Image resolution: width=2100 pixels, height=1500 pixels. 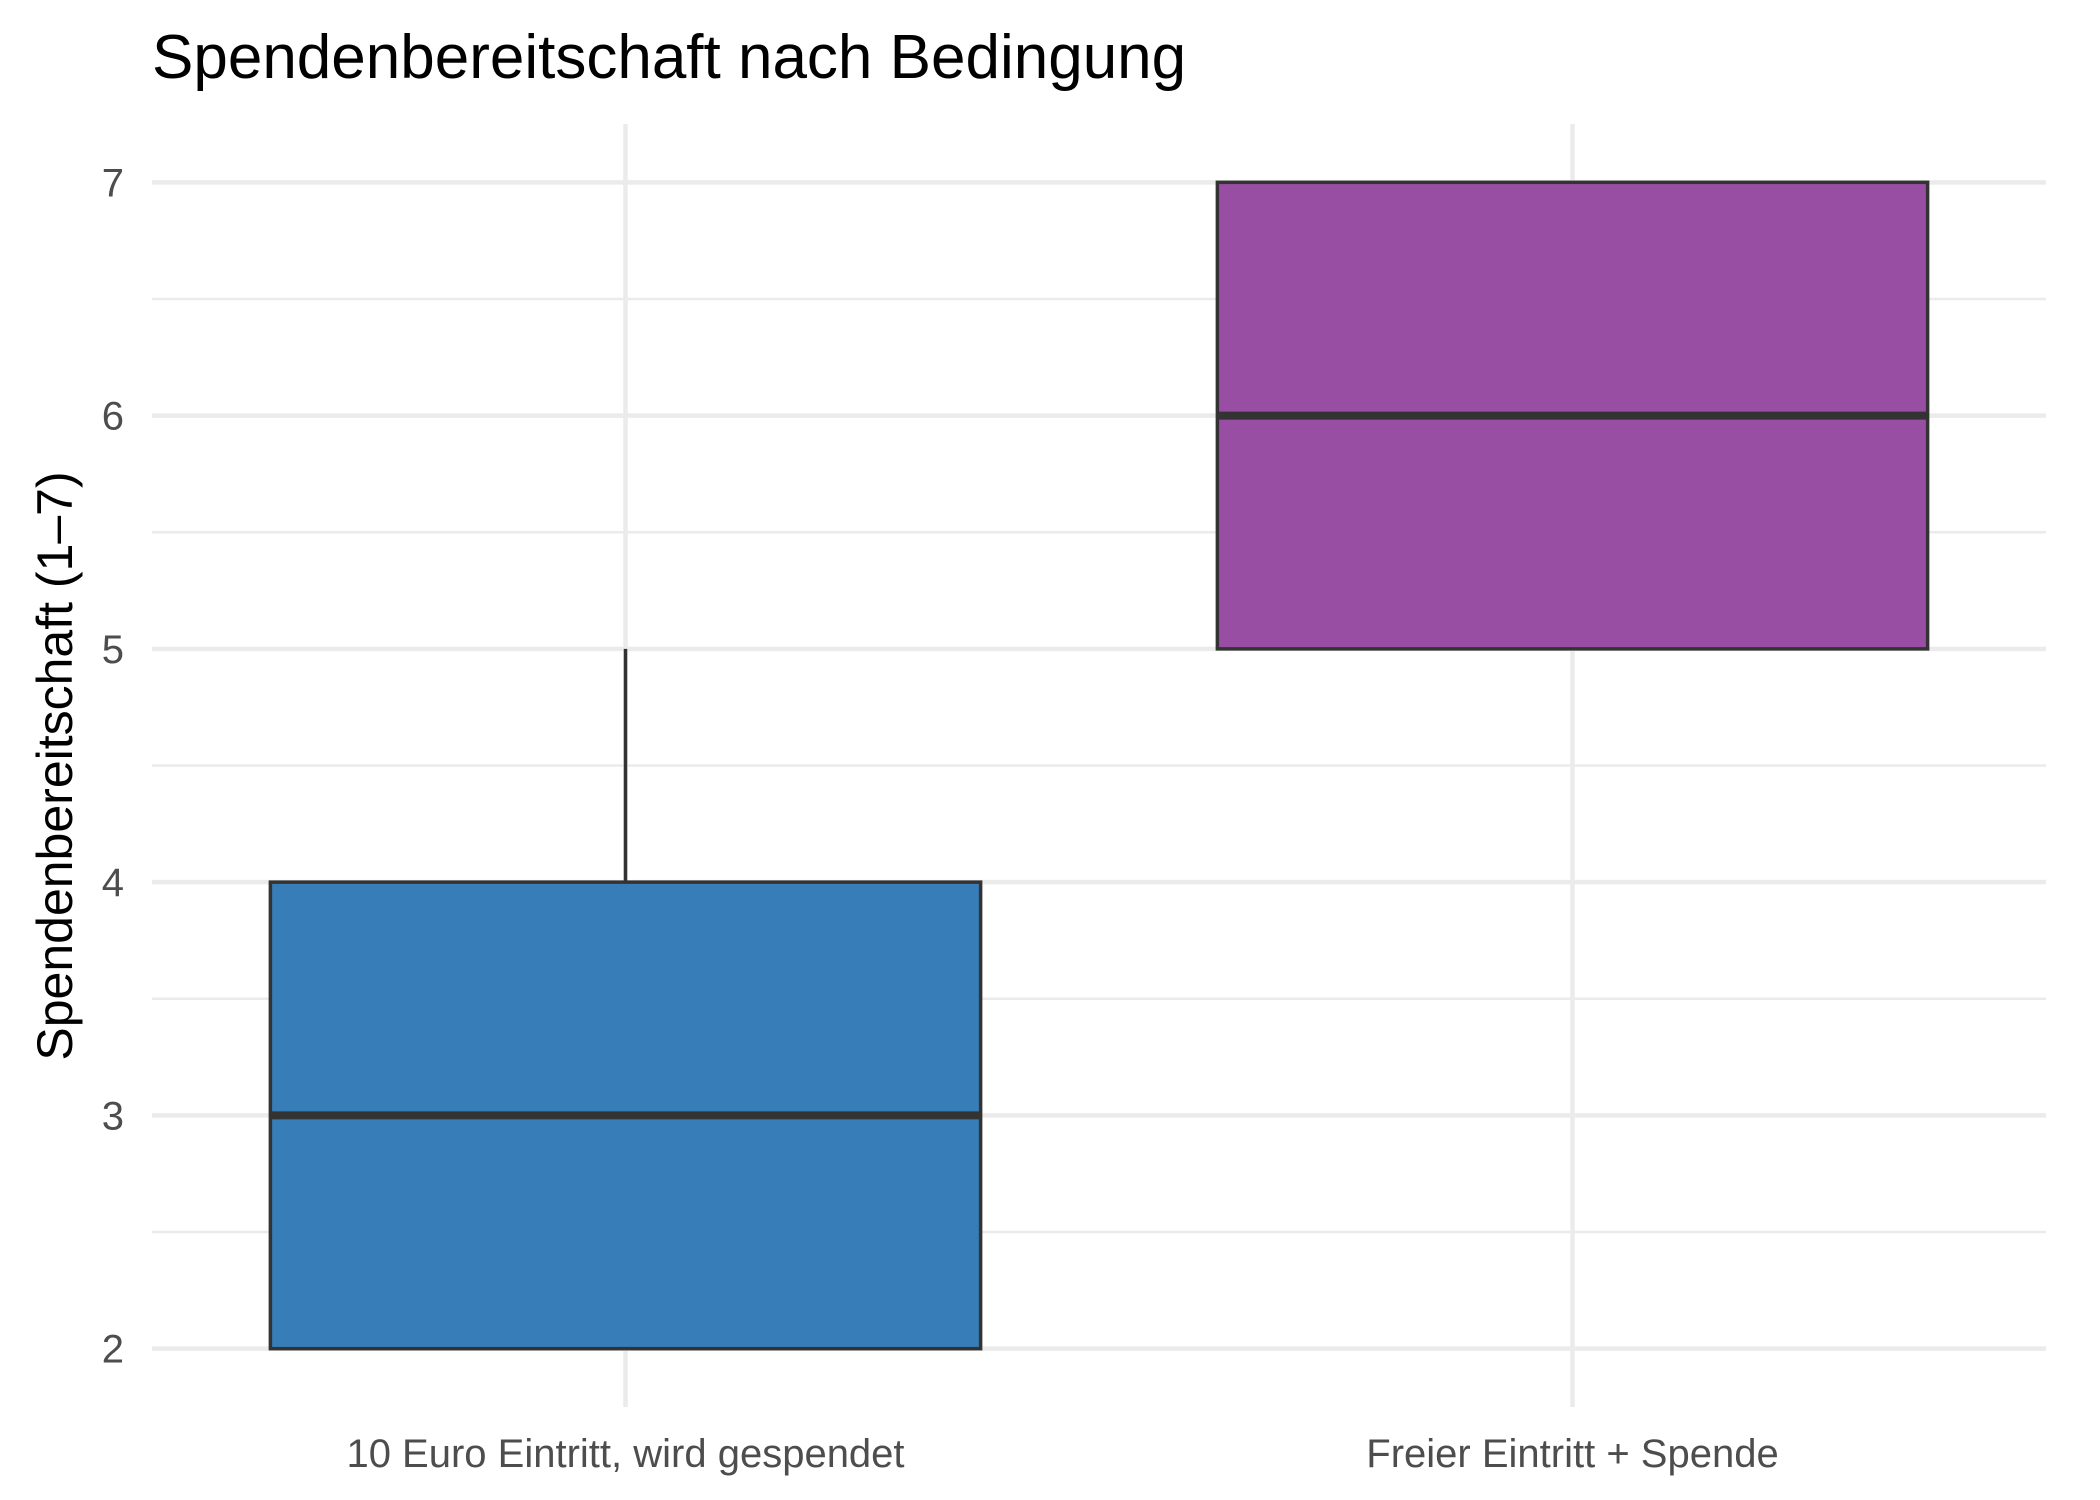 I want to click on y-tick-label: 6, so click(x=113, y=417).